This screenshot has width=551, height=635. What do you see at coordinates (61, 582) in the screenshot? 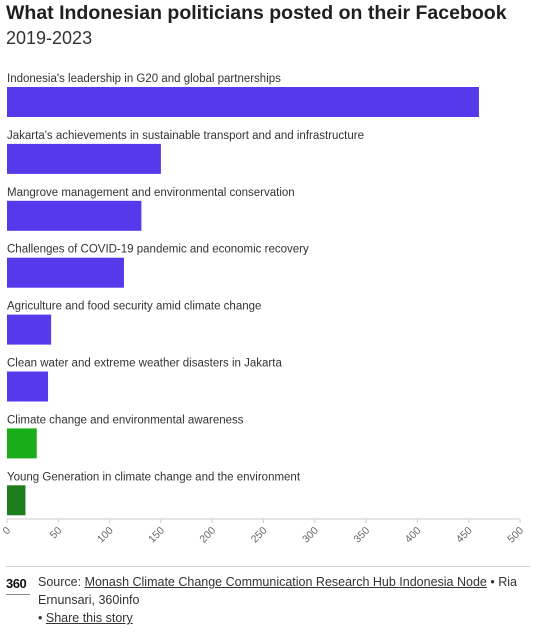
I see `source-prefix: Source:` at bounding box center [61, 582].